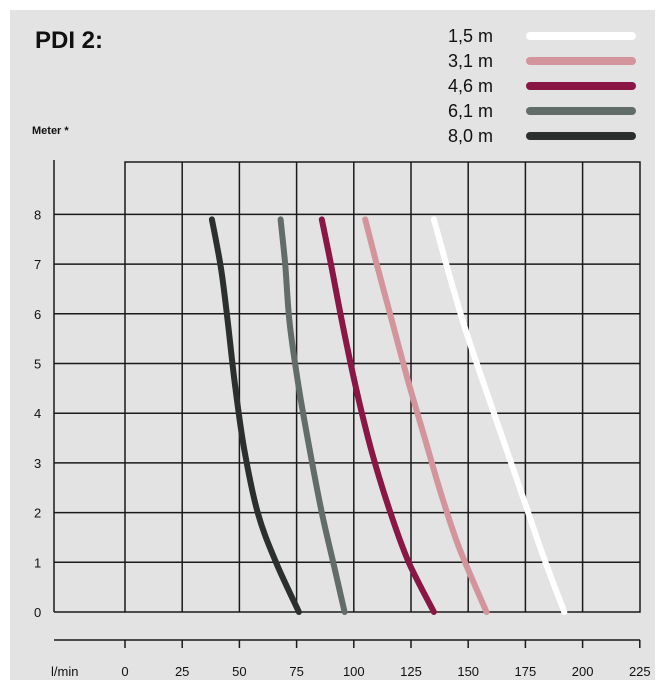 The width and height of the screenshot is (665, 690). What do you see at coordinates (37, 612) in the screenshot?
I see `y-tick-label: 0` at bounding box center [37, 612].